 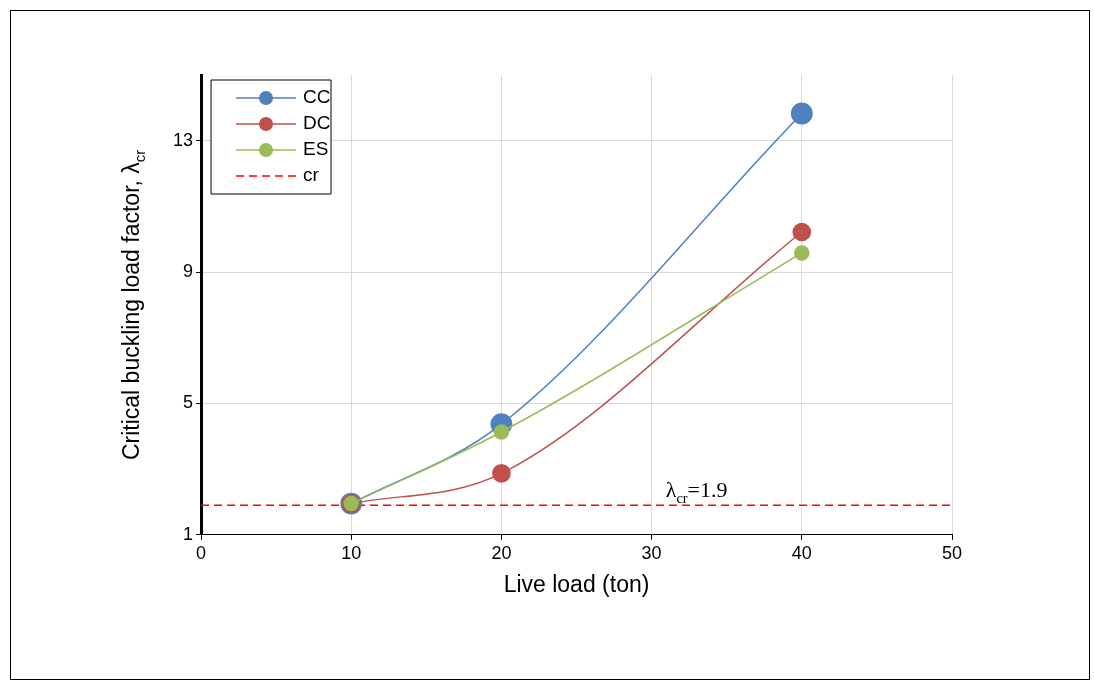 What do you see at coordinates (317, 97) in the screenshot?
I see `legend-label: CC` at bounding box center [317, 97].